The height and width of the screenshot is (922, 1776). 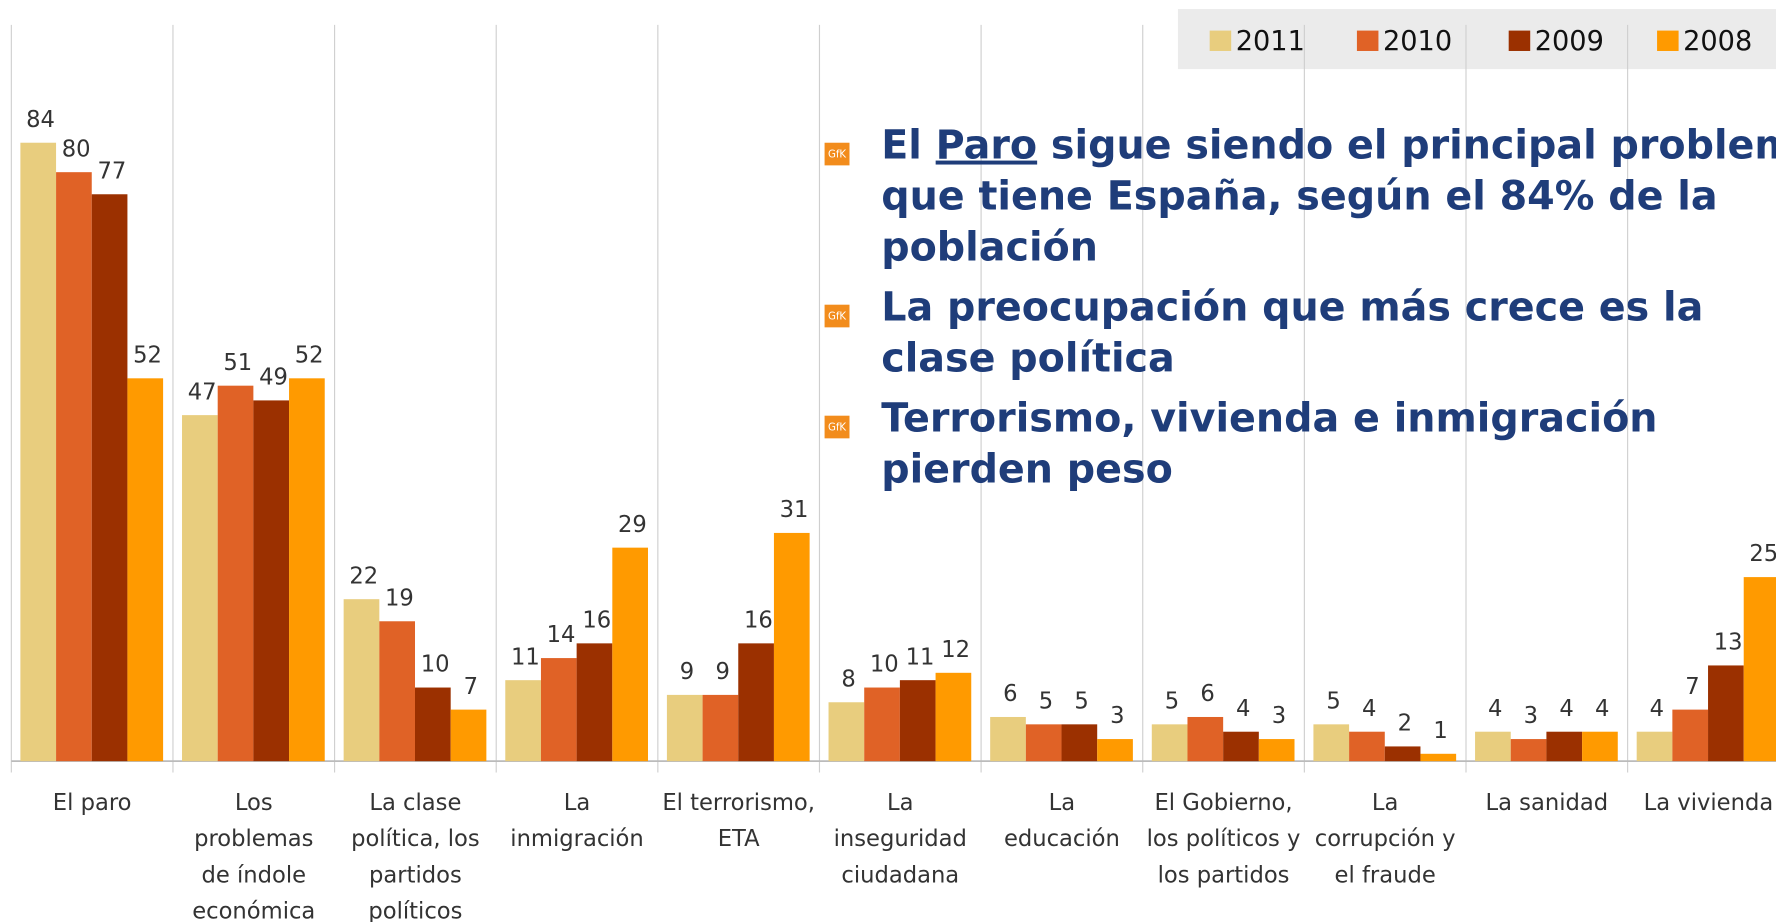 I want to click on x-tick-label: La vivienda, so click(x=1709, y=803).